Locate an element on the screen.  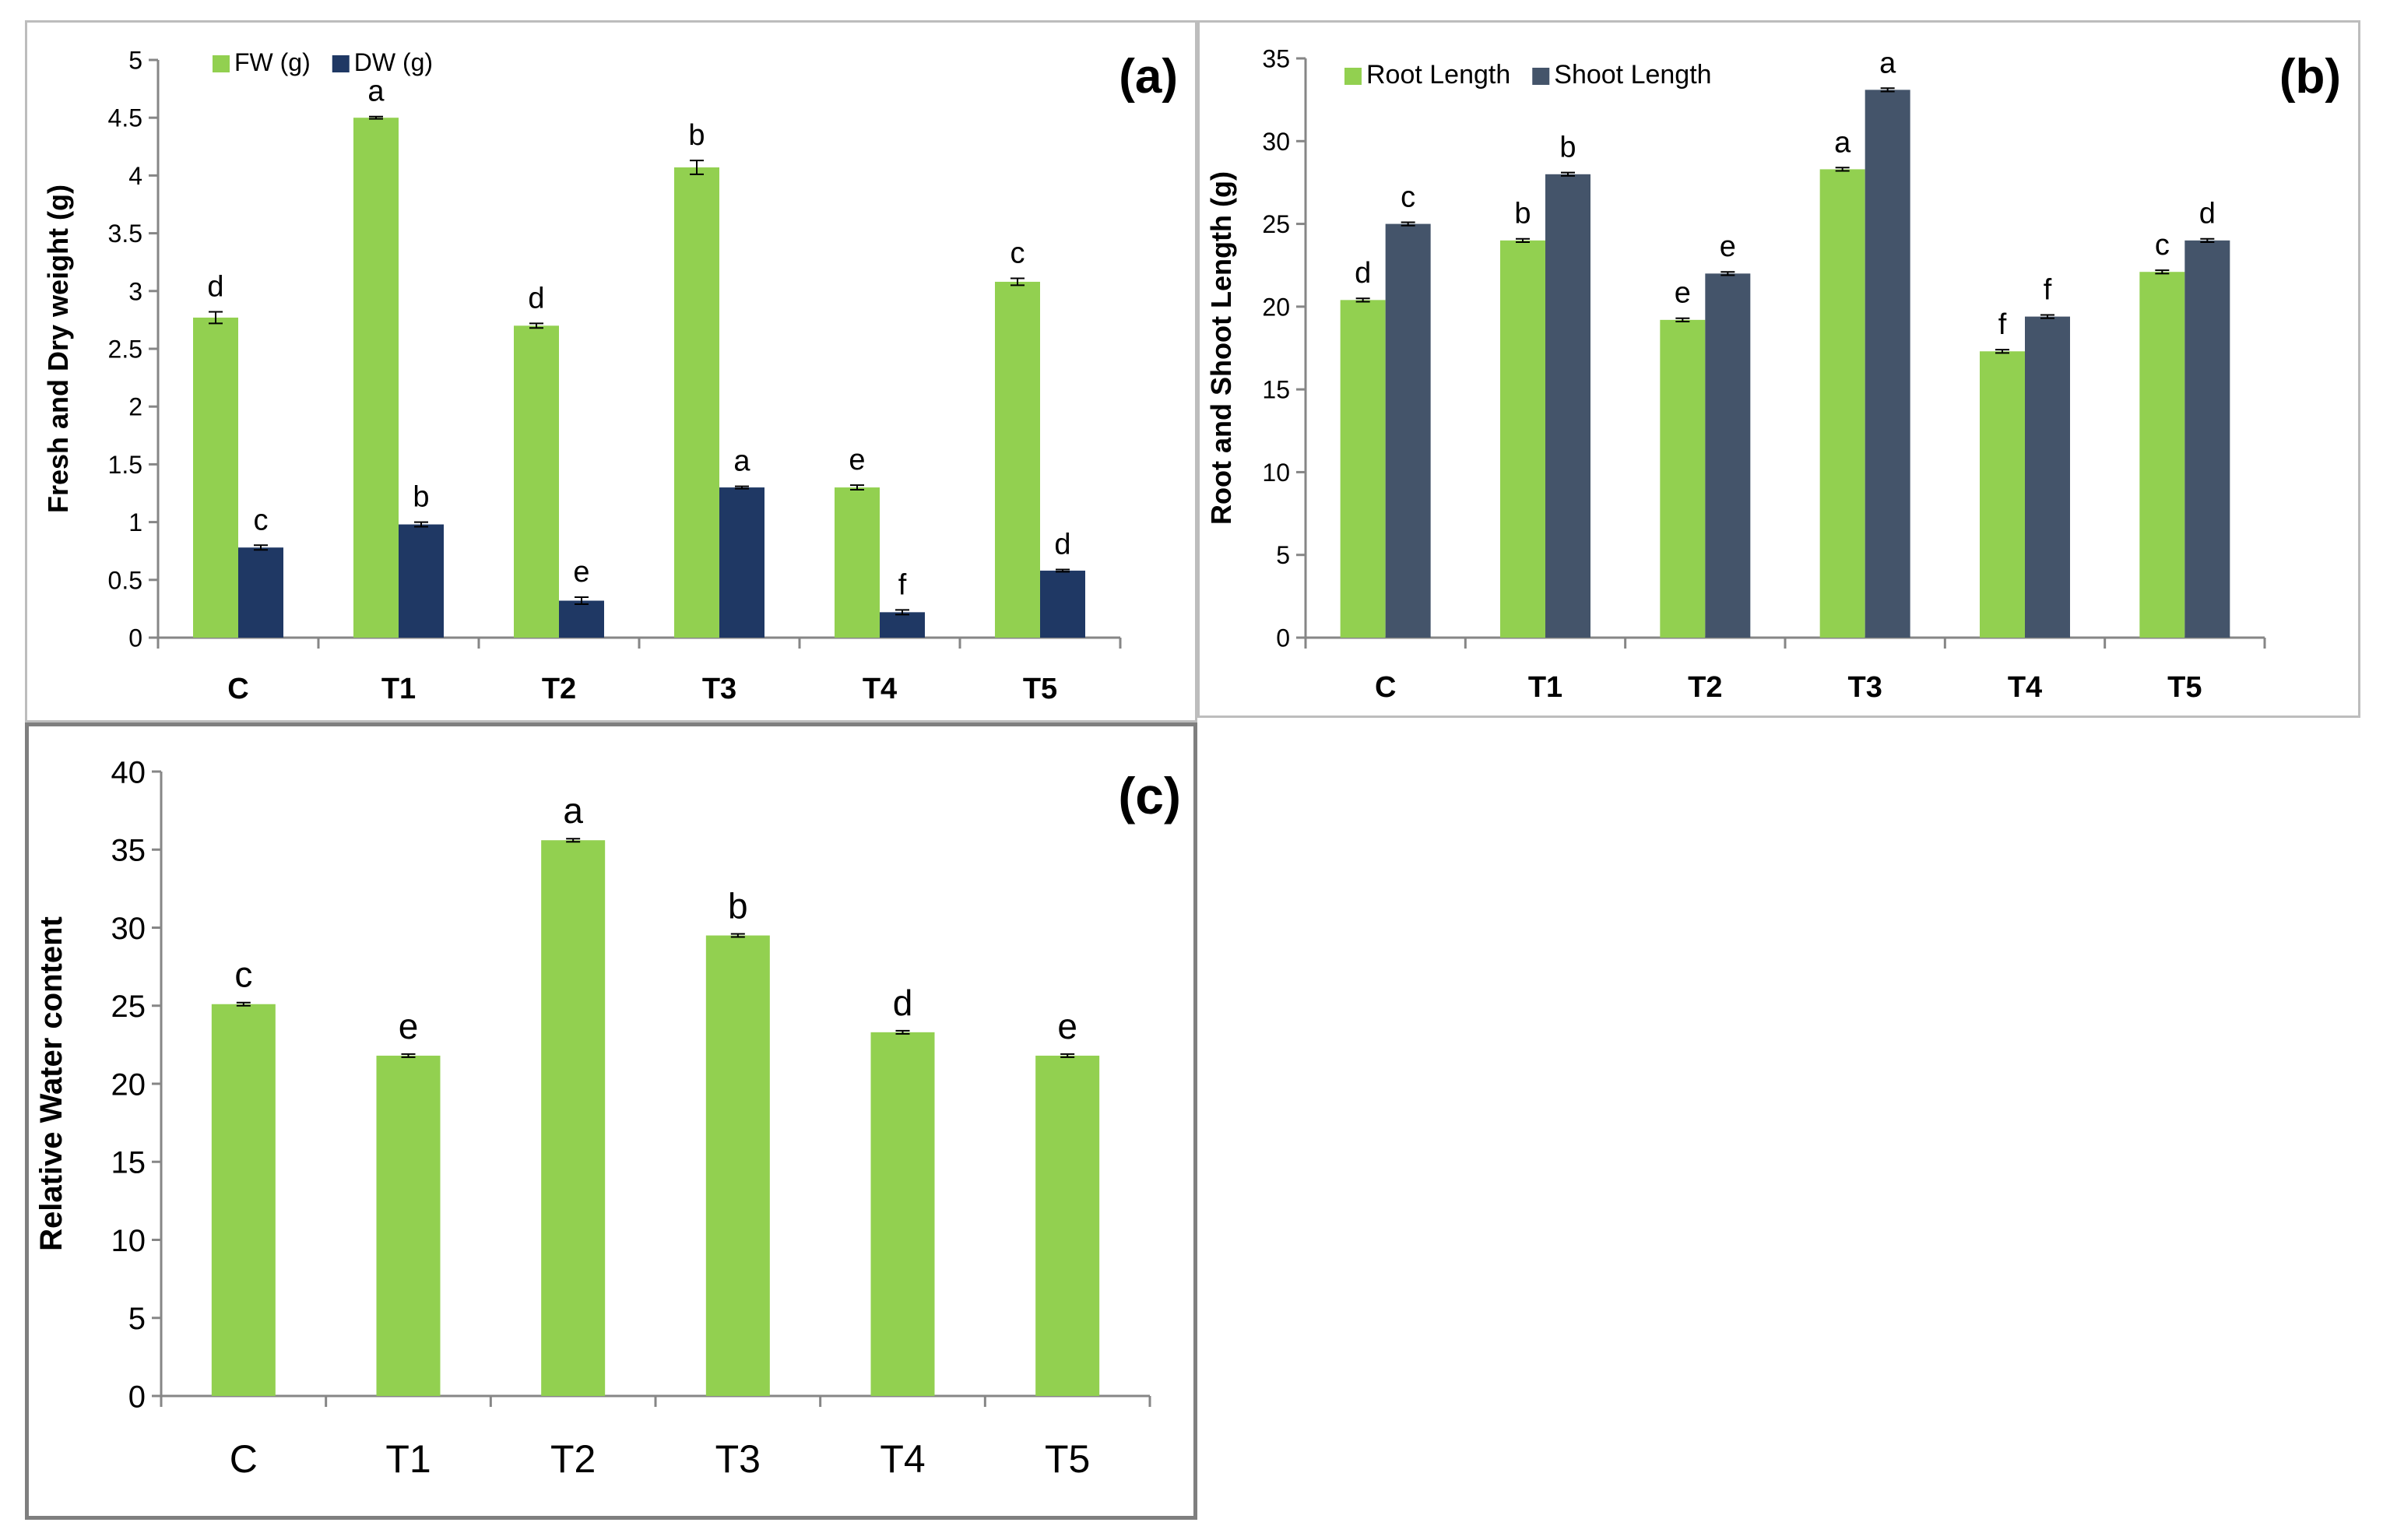
bar-a-s1-T3 is located at coordinates (741, 562).